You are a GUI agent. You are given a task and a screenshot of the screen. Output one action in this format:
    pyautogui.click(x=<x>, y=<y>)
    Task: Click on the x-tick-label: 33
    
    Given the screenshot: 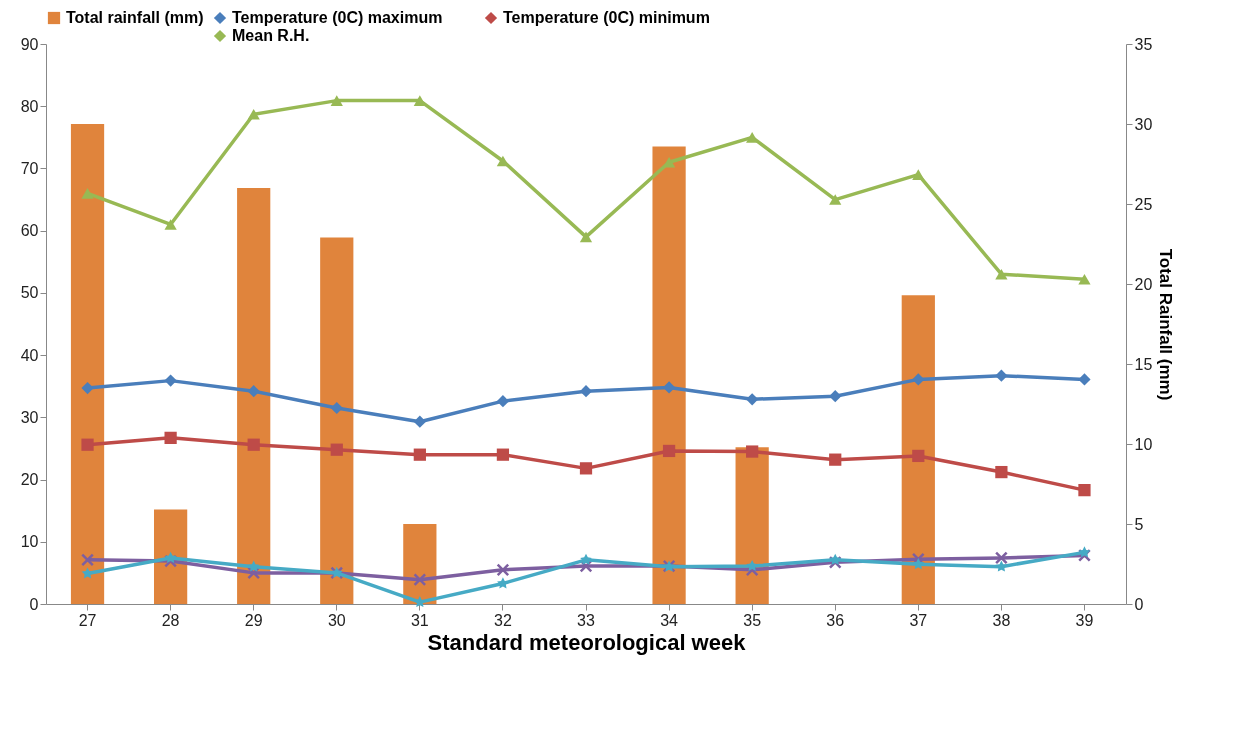 What is the action you would take?
    pyautogui.click(x=586, y=620)
    